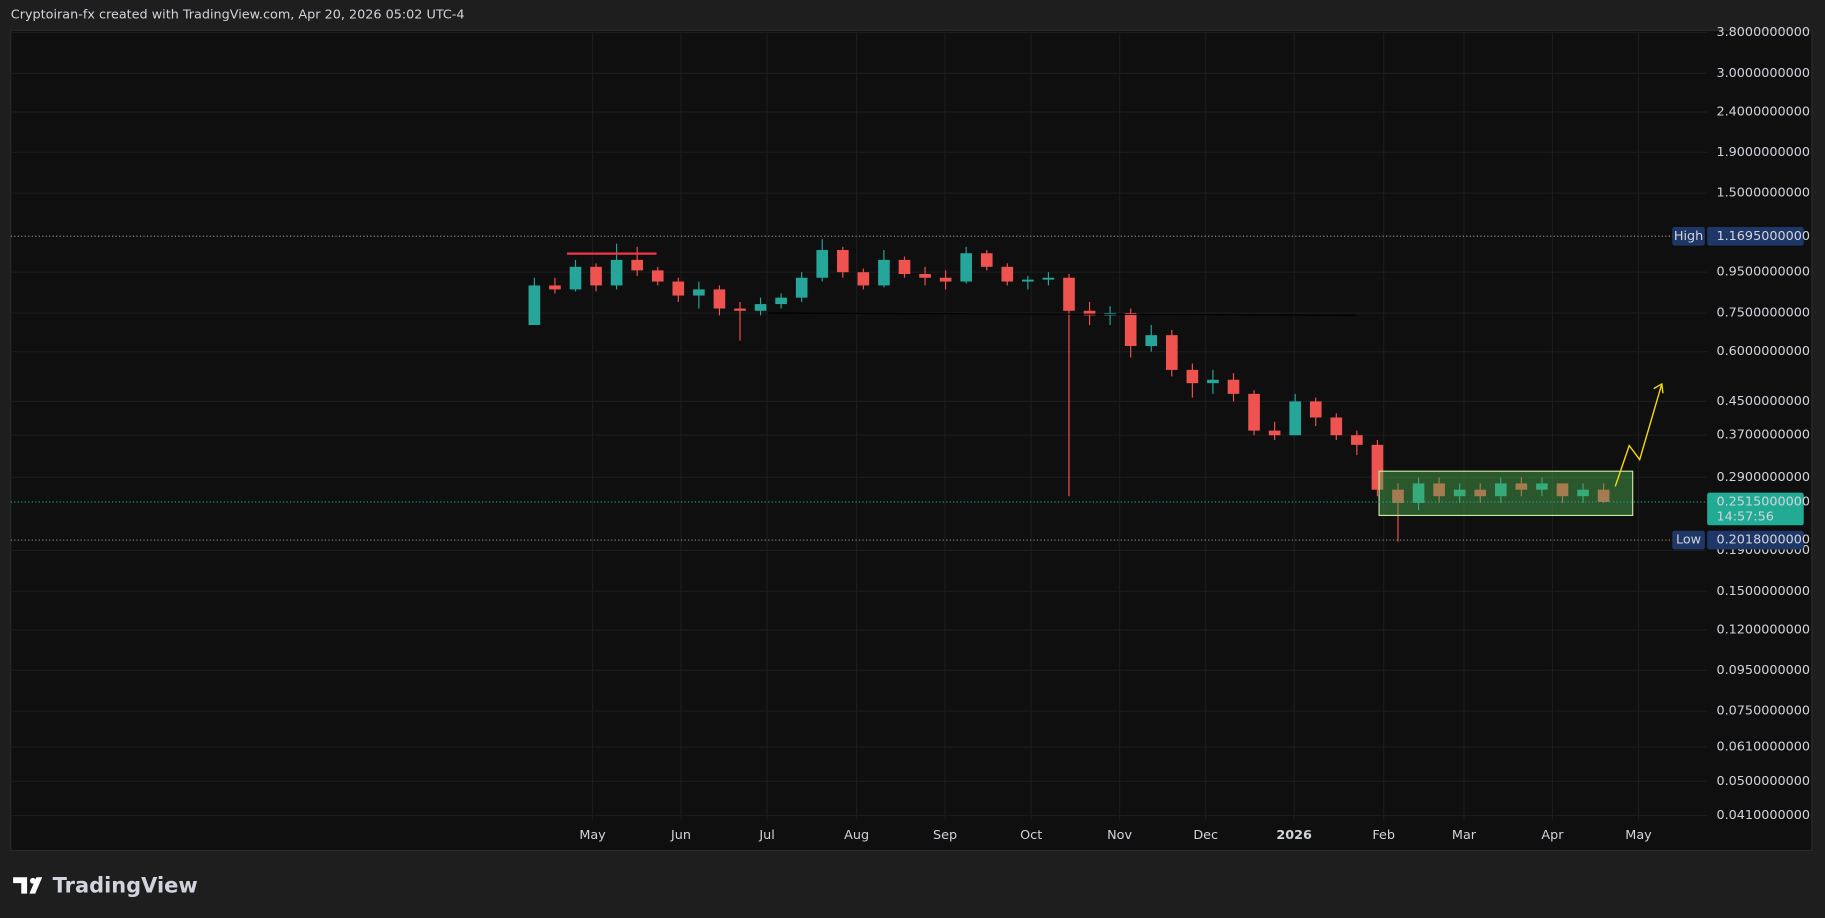 This screenshot has width=1825, height=918. I want to click on drawn-arrow, so click(1062, 314).